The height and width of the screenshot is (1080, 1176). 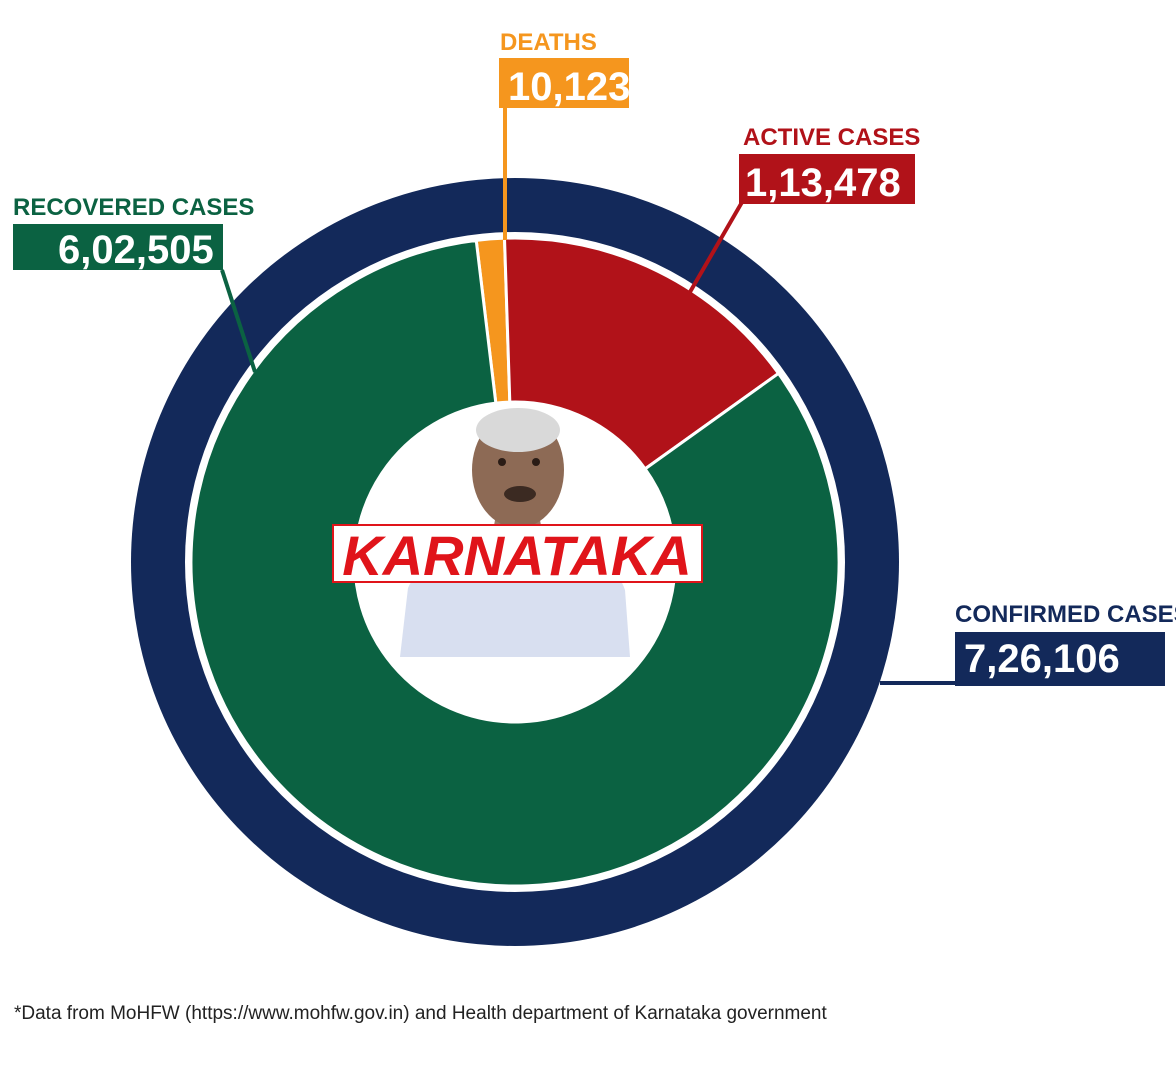 What do you see at coordinates (823, 183) in the screenshot?
I see `active-value: 1,13,478` at bounding box center [823, 183].